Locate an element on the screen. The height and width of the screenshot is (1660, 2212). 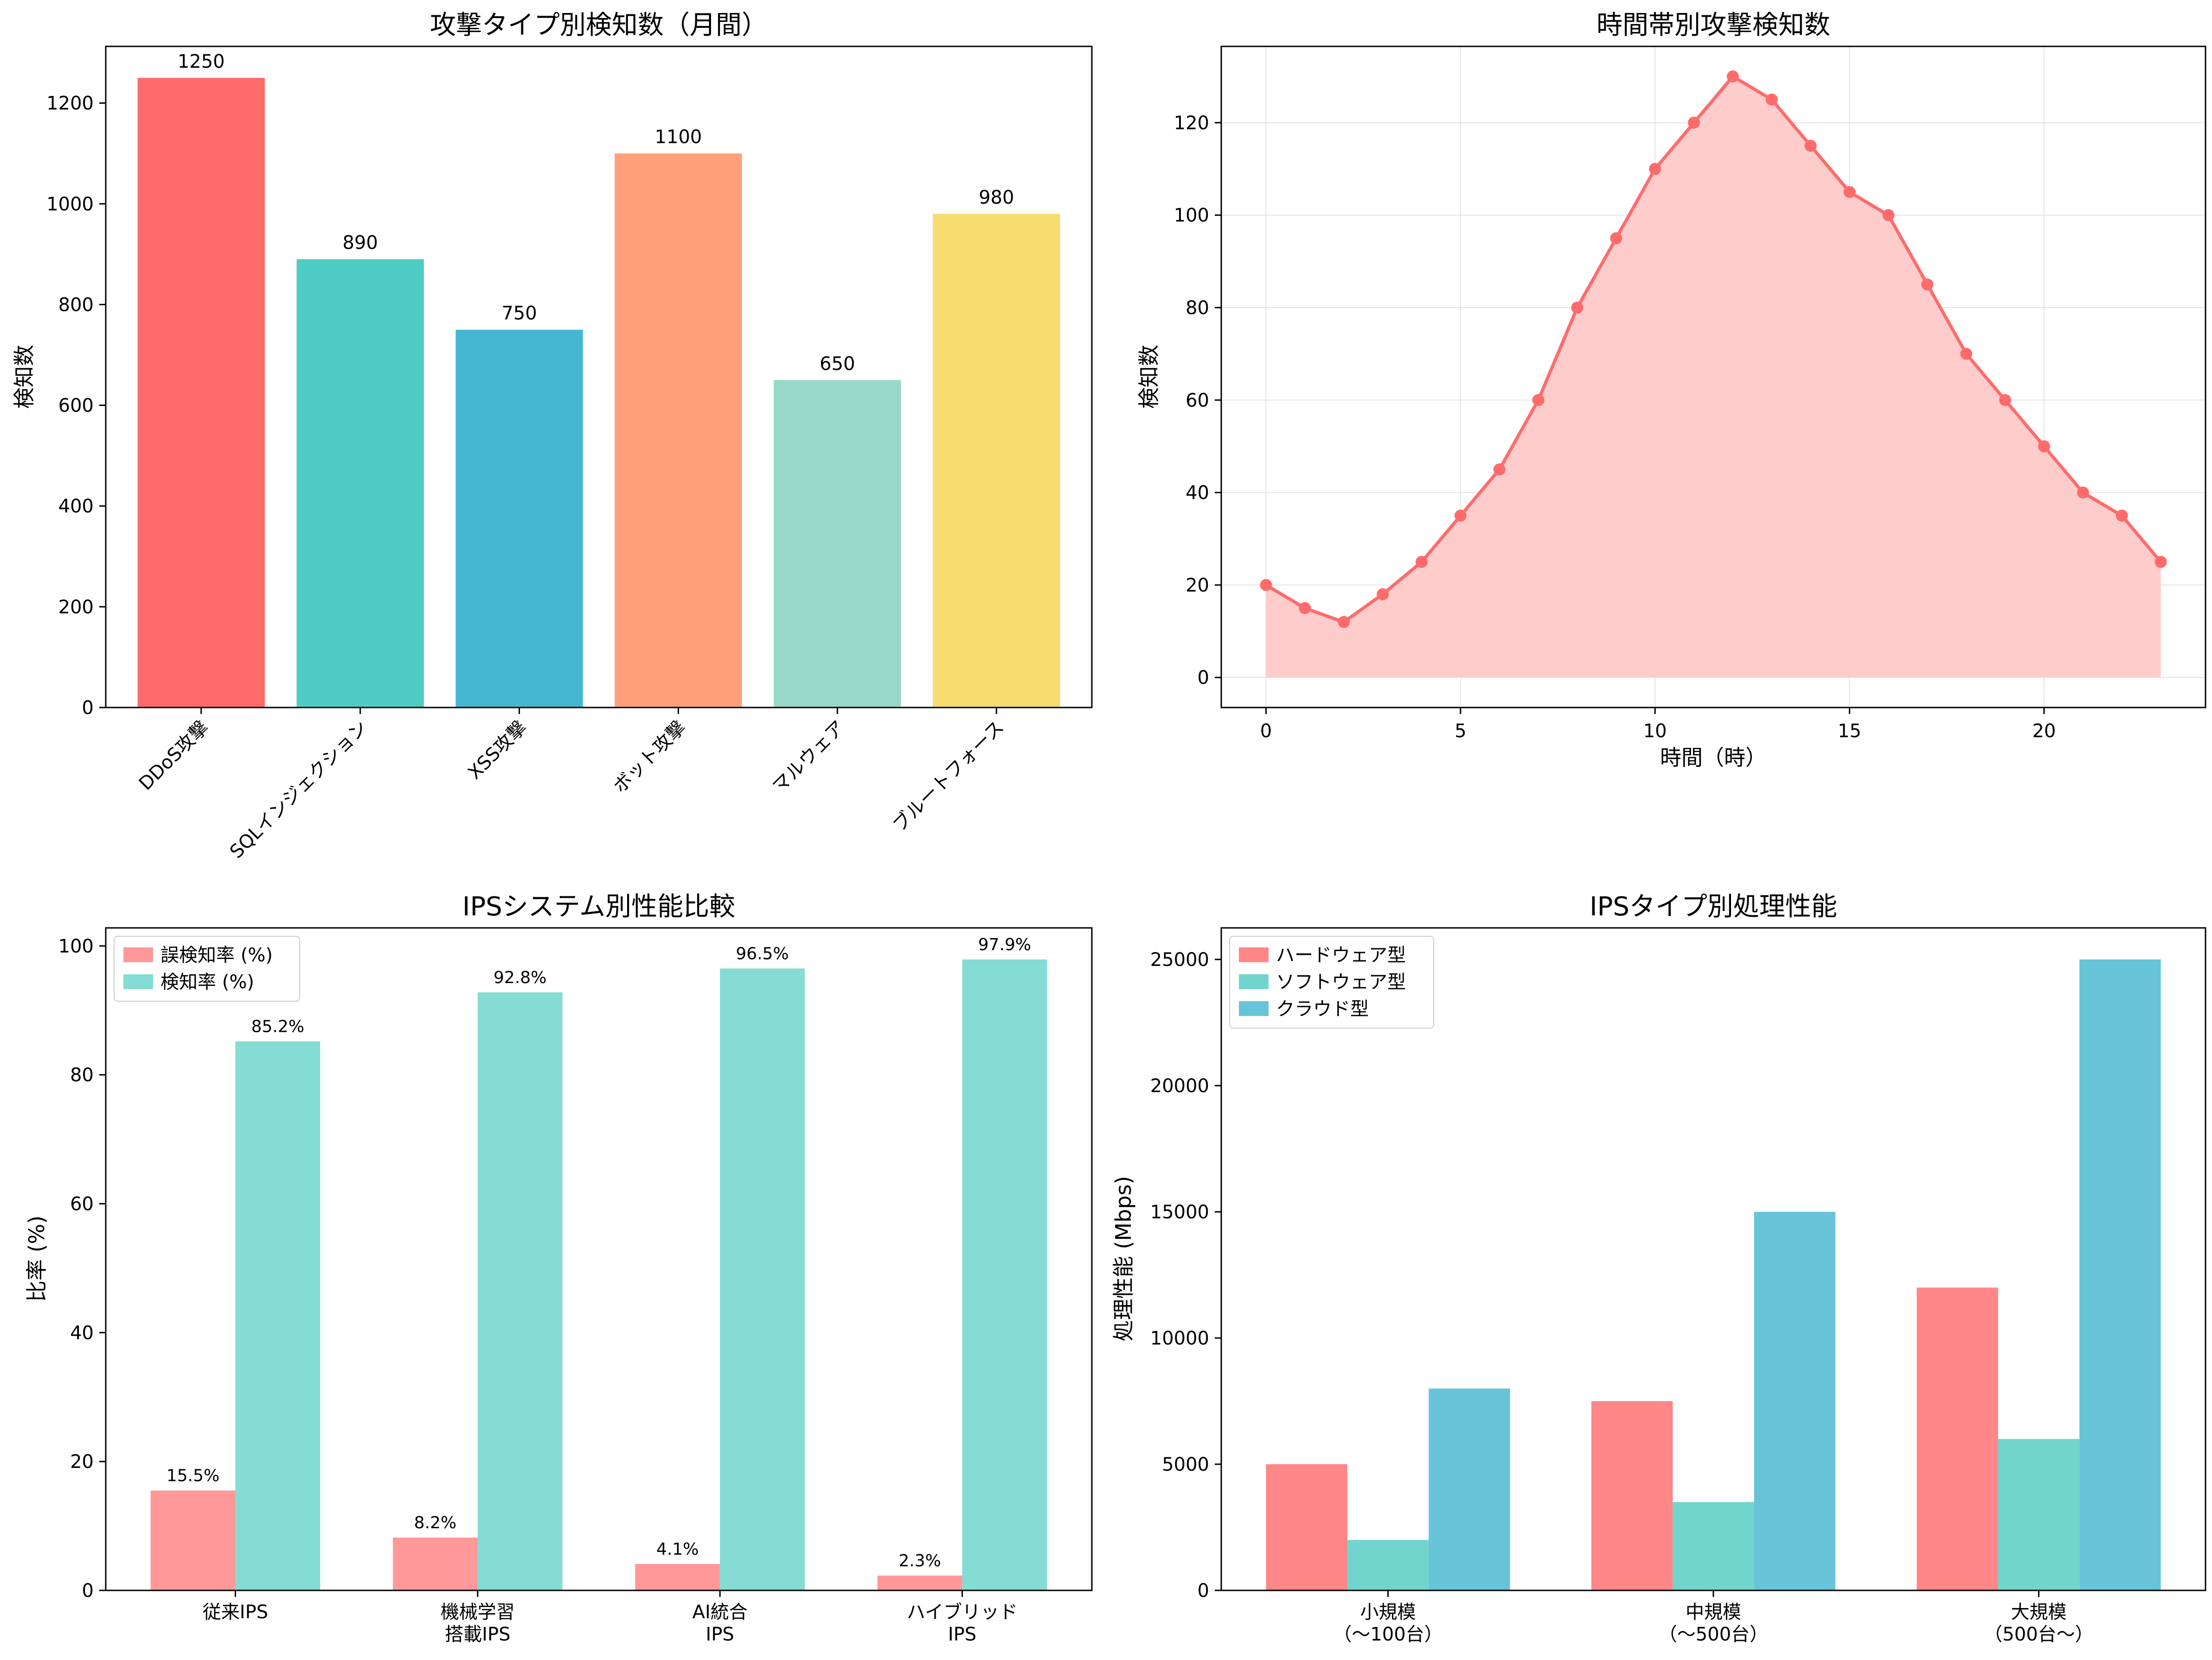
x-tick-label: 5 is located at coordinates (1460, 731).